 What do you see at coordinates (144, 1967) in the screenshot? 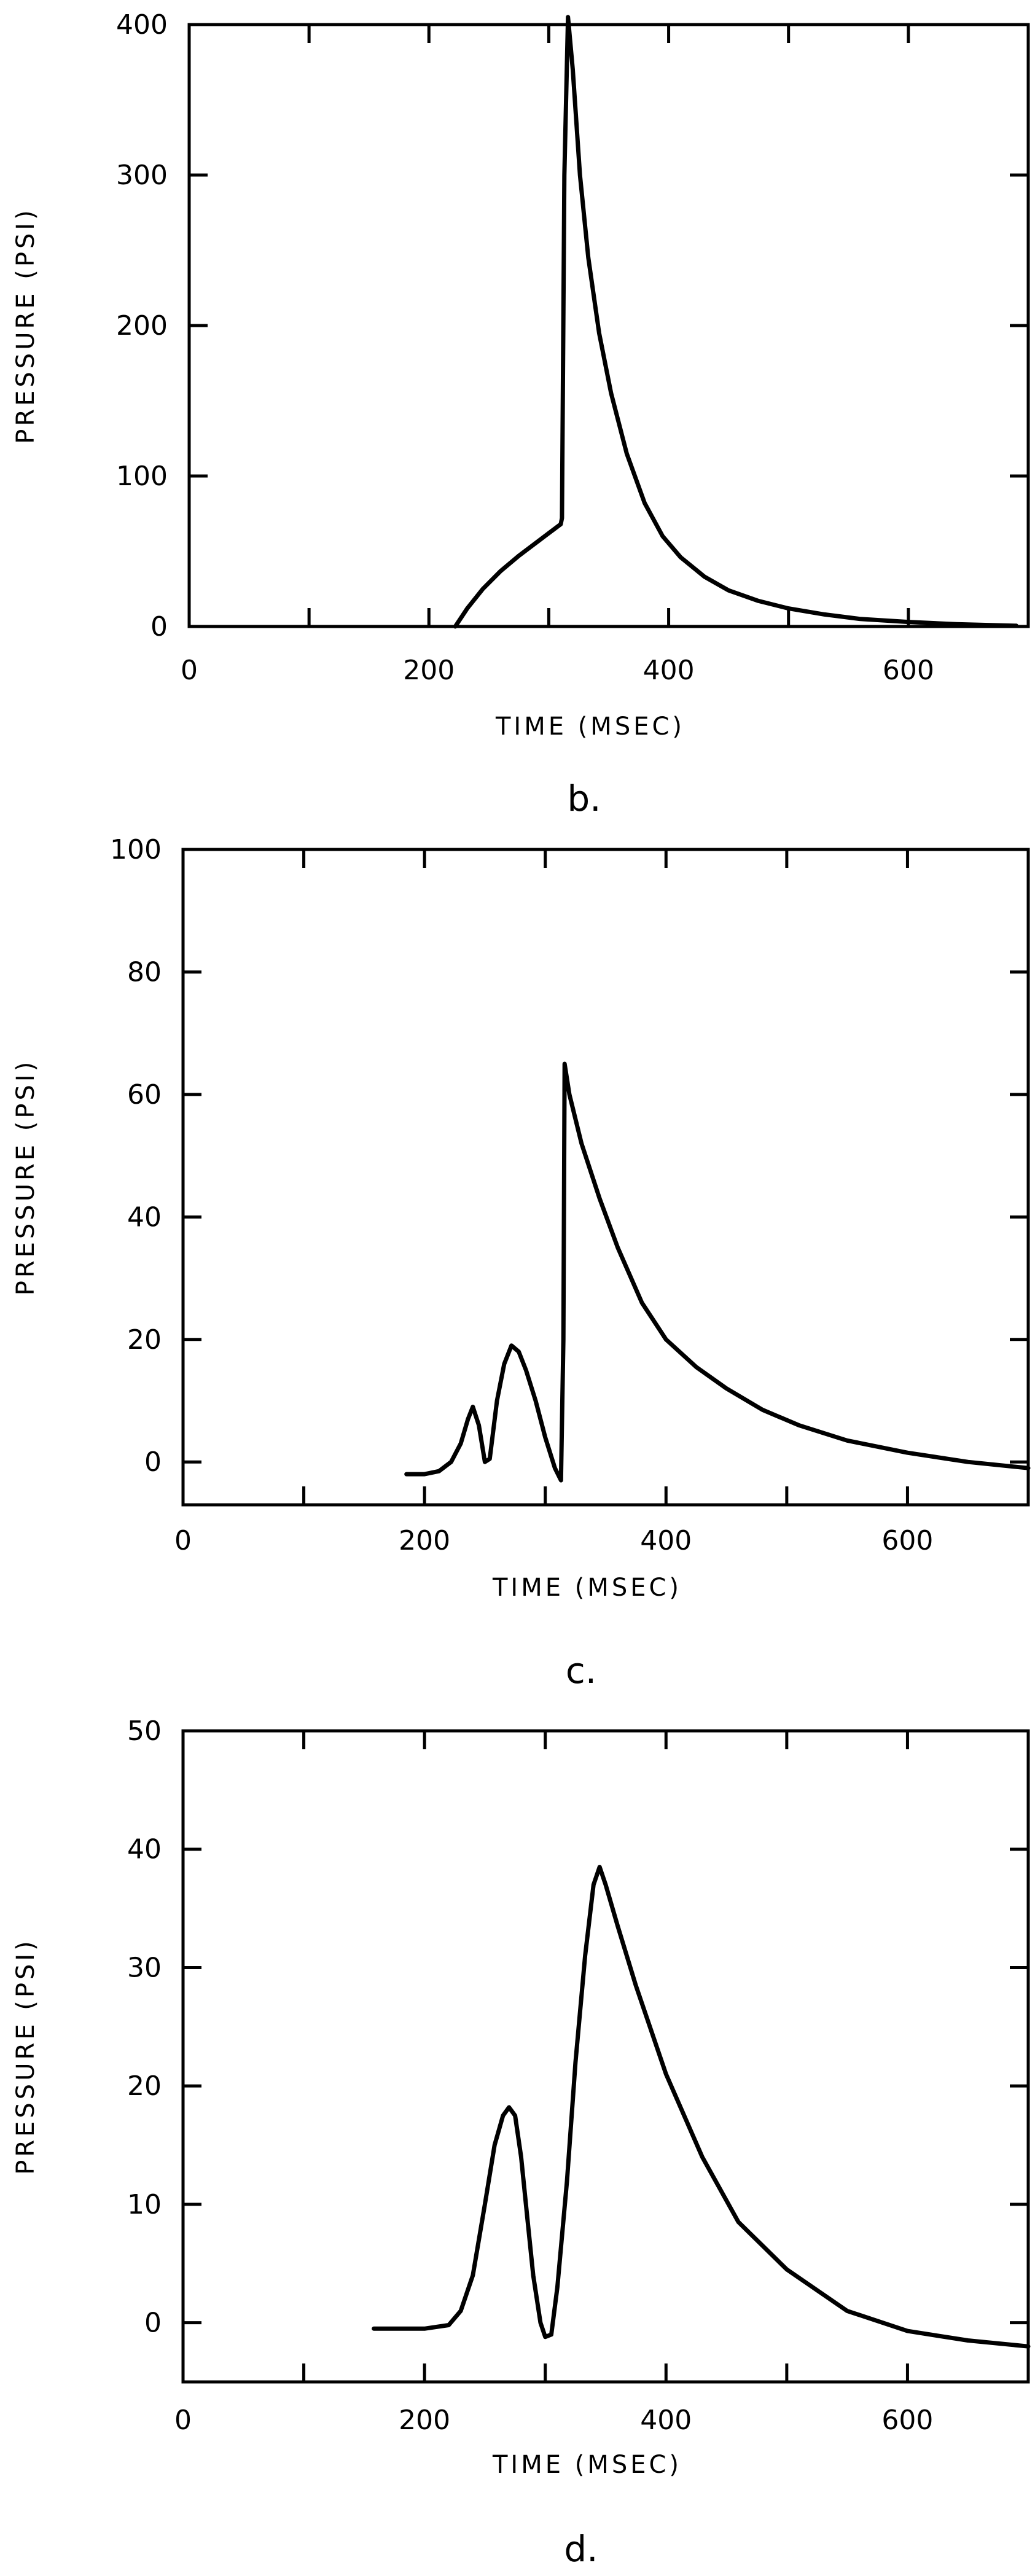
I see `y-tick-label: 30` at bounding box center [144, 1967].